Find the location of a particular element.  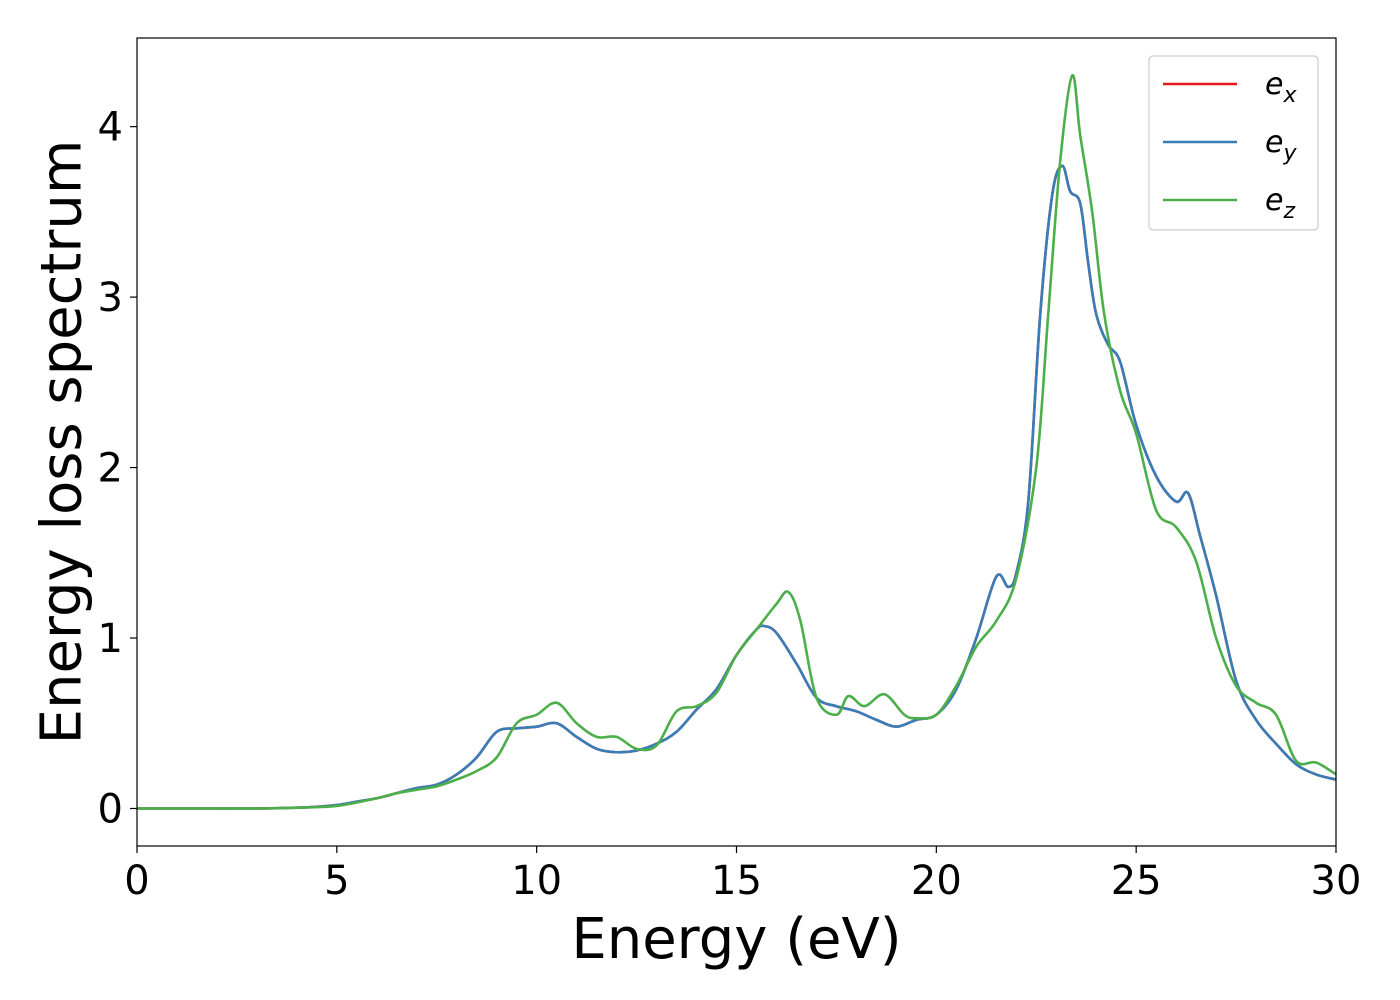

x-tick-label: 25 is located at coordinates (1136, 881).